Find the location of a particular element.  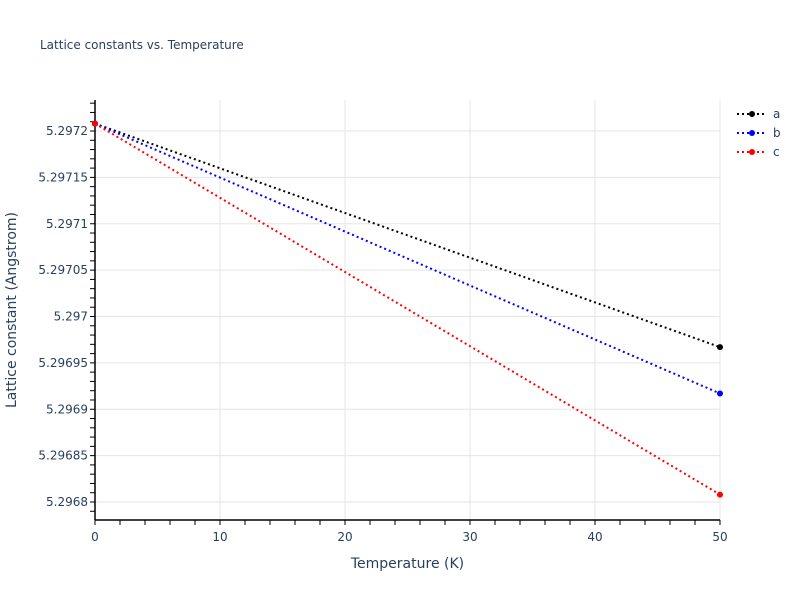

legend-label: c is located at coordinates (776, 152).